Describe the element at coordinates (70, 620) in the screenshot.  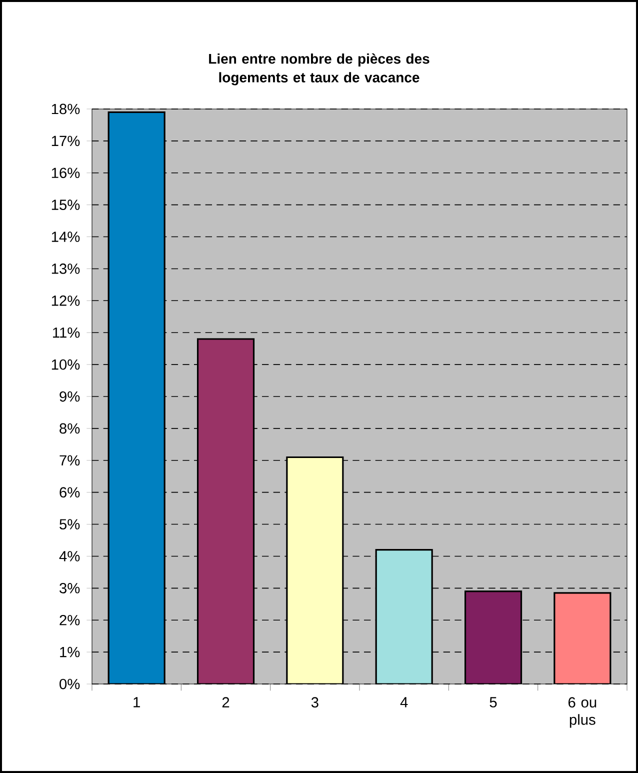
I see `y-tick-label: 2%` at that location.